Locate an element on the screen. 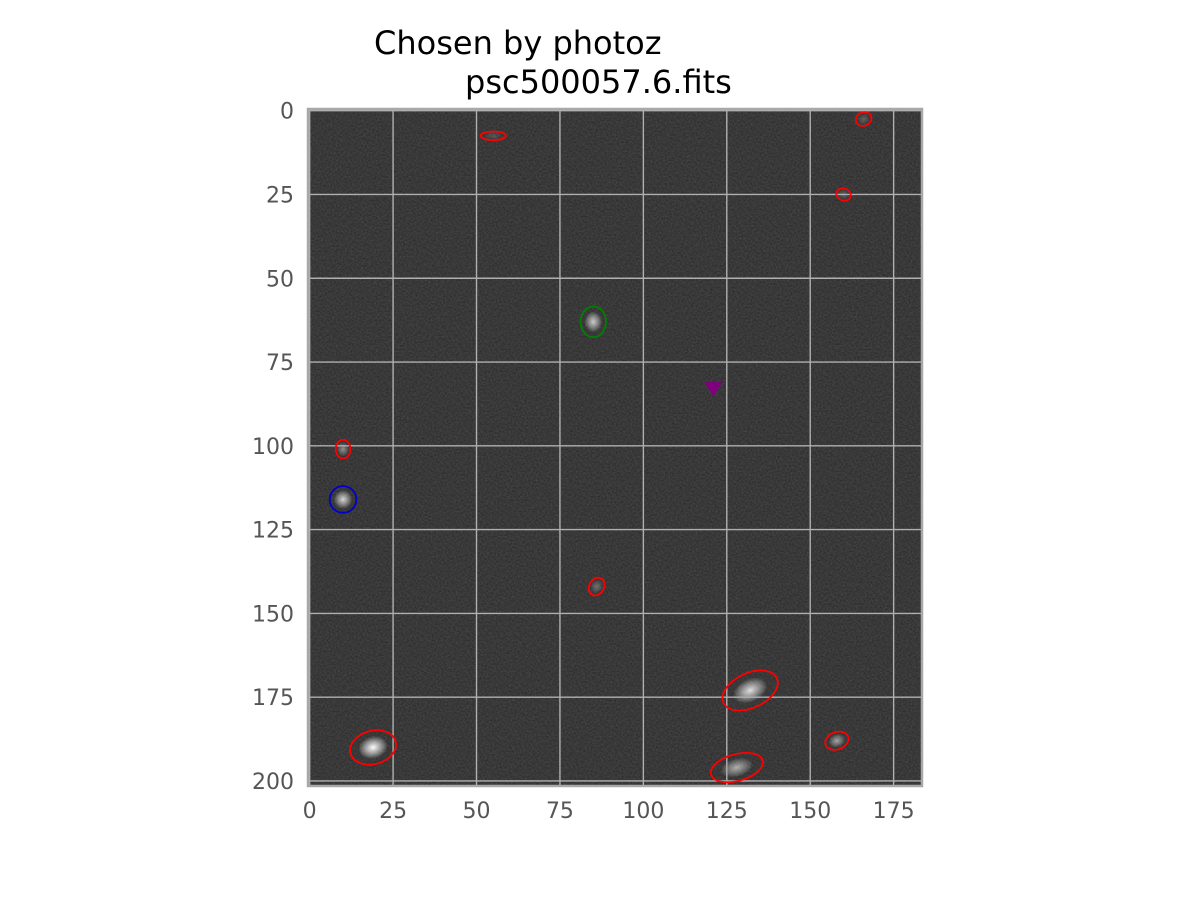  x-tick-label: 0 is located at coordinates (310, 811).